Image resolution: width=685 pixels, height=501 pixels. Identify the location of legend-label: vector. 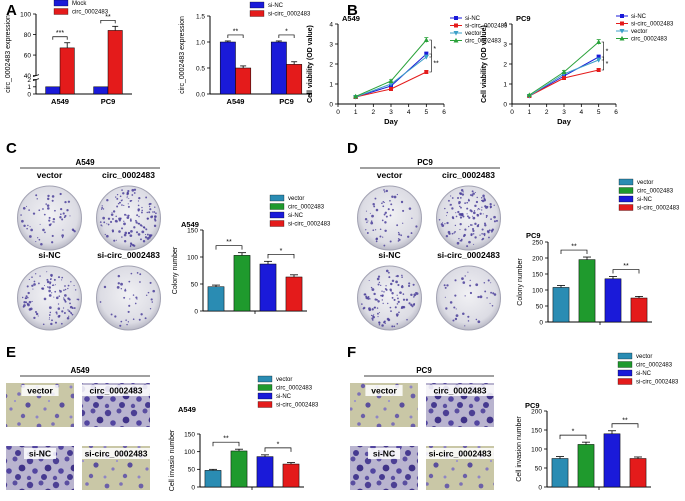
(296, 199).